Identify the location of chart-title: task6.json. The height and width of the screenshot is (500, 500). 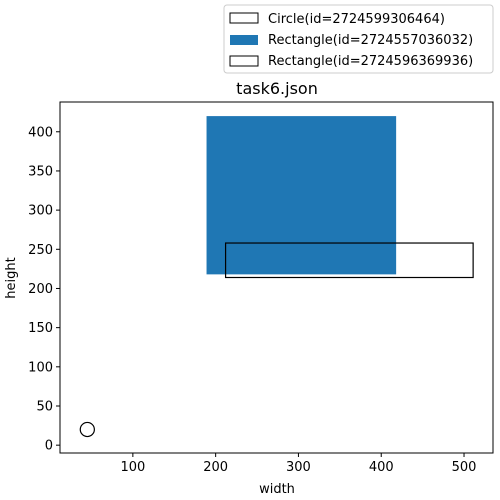
(277, 88).